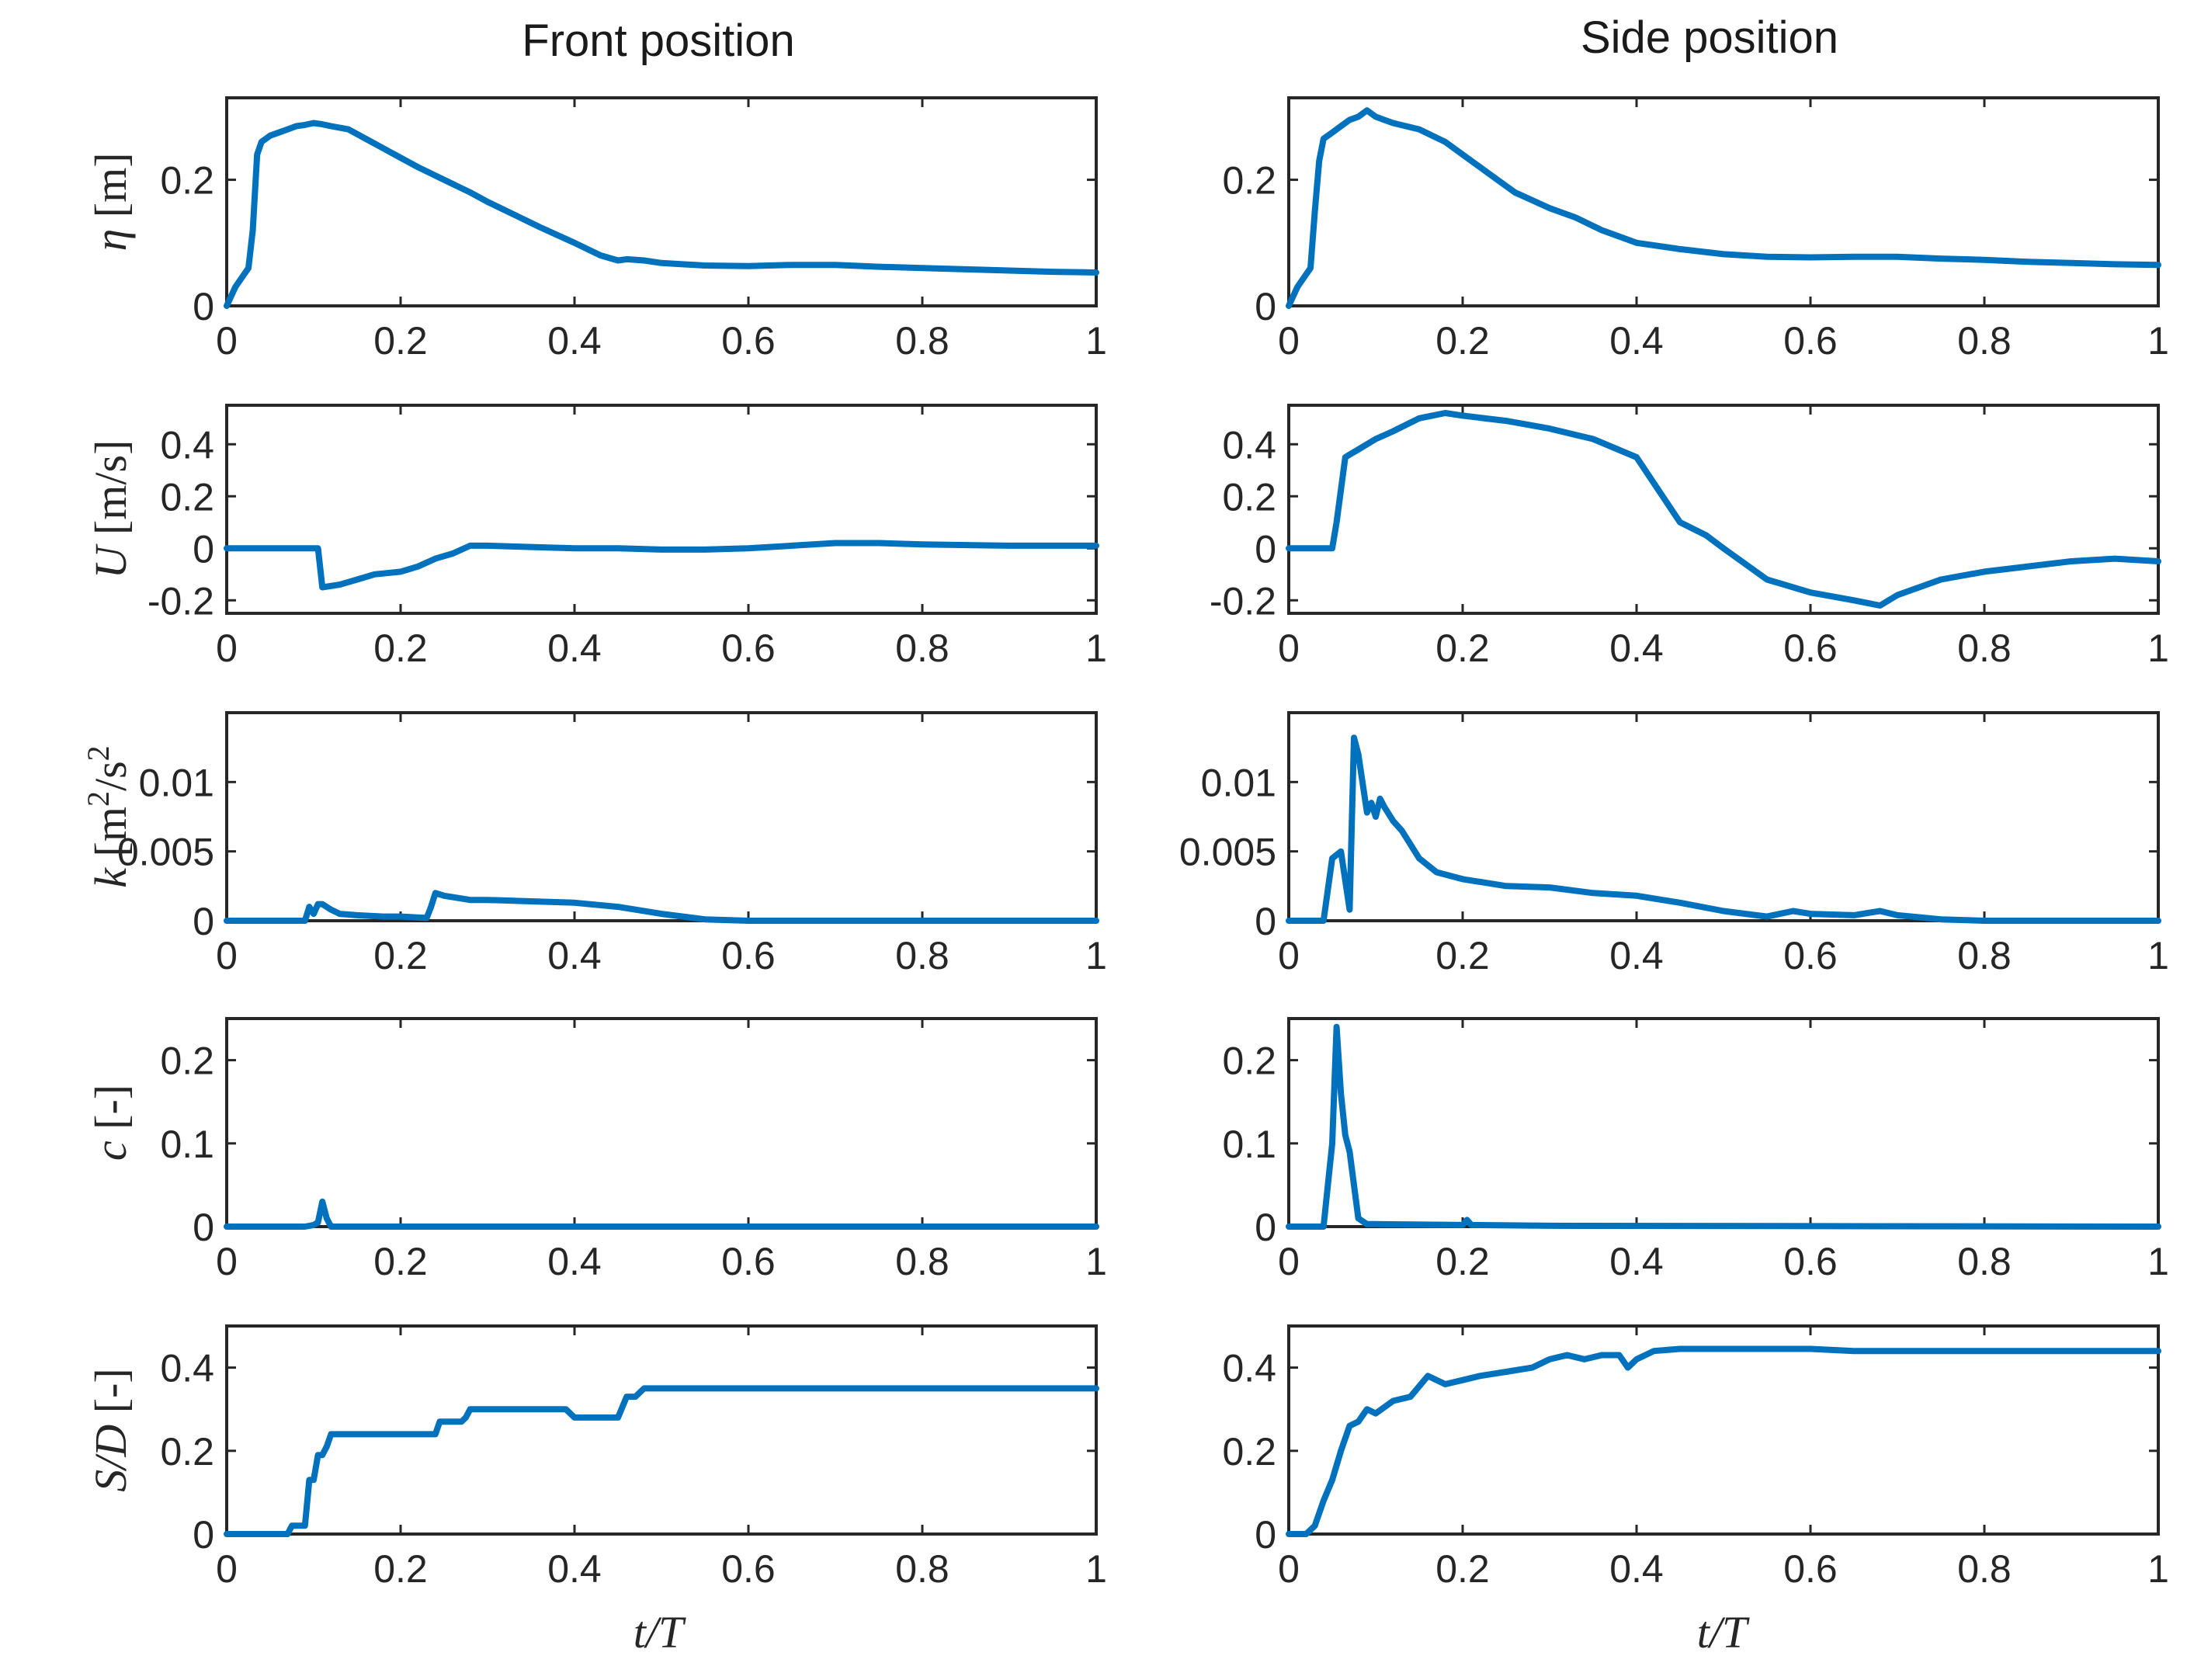 Image resolution: width=2187 pixels, height=1680 pixels. Describe the element at coordinates (110, 240) in the screenshot. I see `front-eta-y-axis-label-part: η` at that location.